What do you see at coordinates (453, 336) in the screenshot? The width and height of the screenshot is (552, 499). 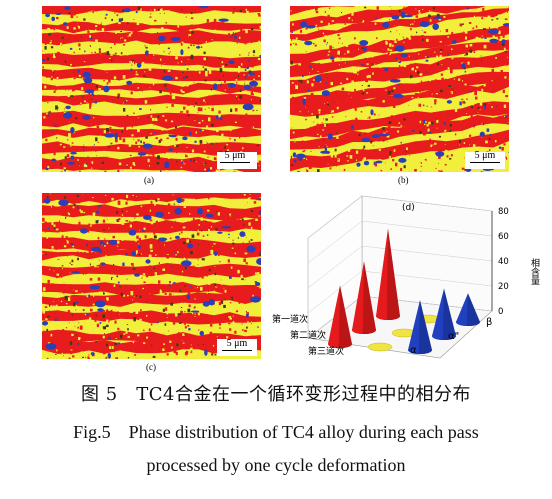 I see `col-label-2: α"` at bounding box center [453, 336].